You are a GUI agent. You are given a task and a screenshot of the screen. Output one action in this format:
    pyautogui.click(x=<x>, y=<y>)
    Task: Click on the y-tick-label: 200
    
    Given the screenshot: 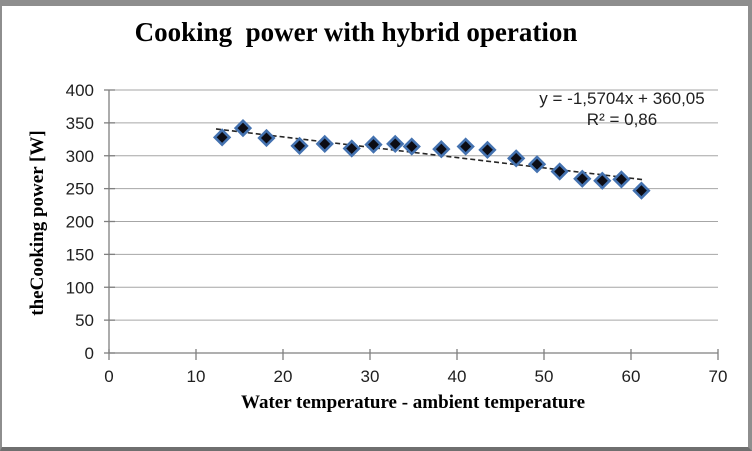 What is the action you would take?
    pyautogui.click(x=80, y=222)
    